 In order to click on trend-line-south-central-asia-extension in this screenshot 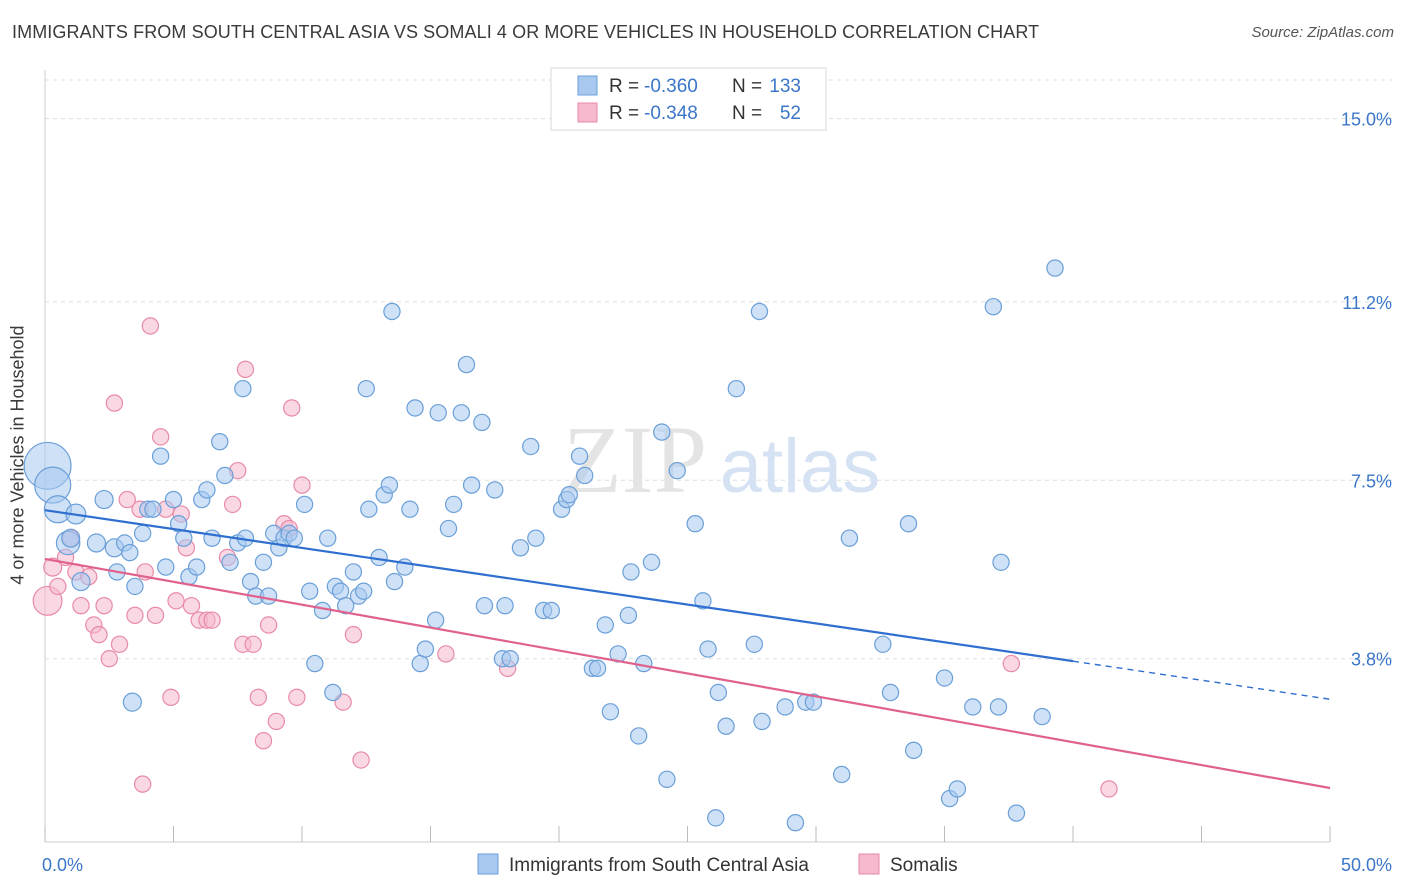, I will do `click(1201, 680)`.